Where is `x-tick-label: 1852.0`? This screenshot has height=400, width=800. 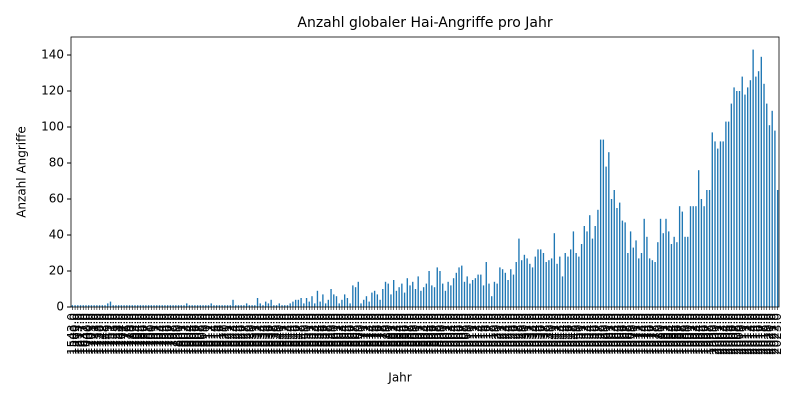 x-tick-label: 1852.0 is located at coordinates (311, 334).